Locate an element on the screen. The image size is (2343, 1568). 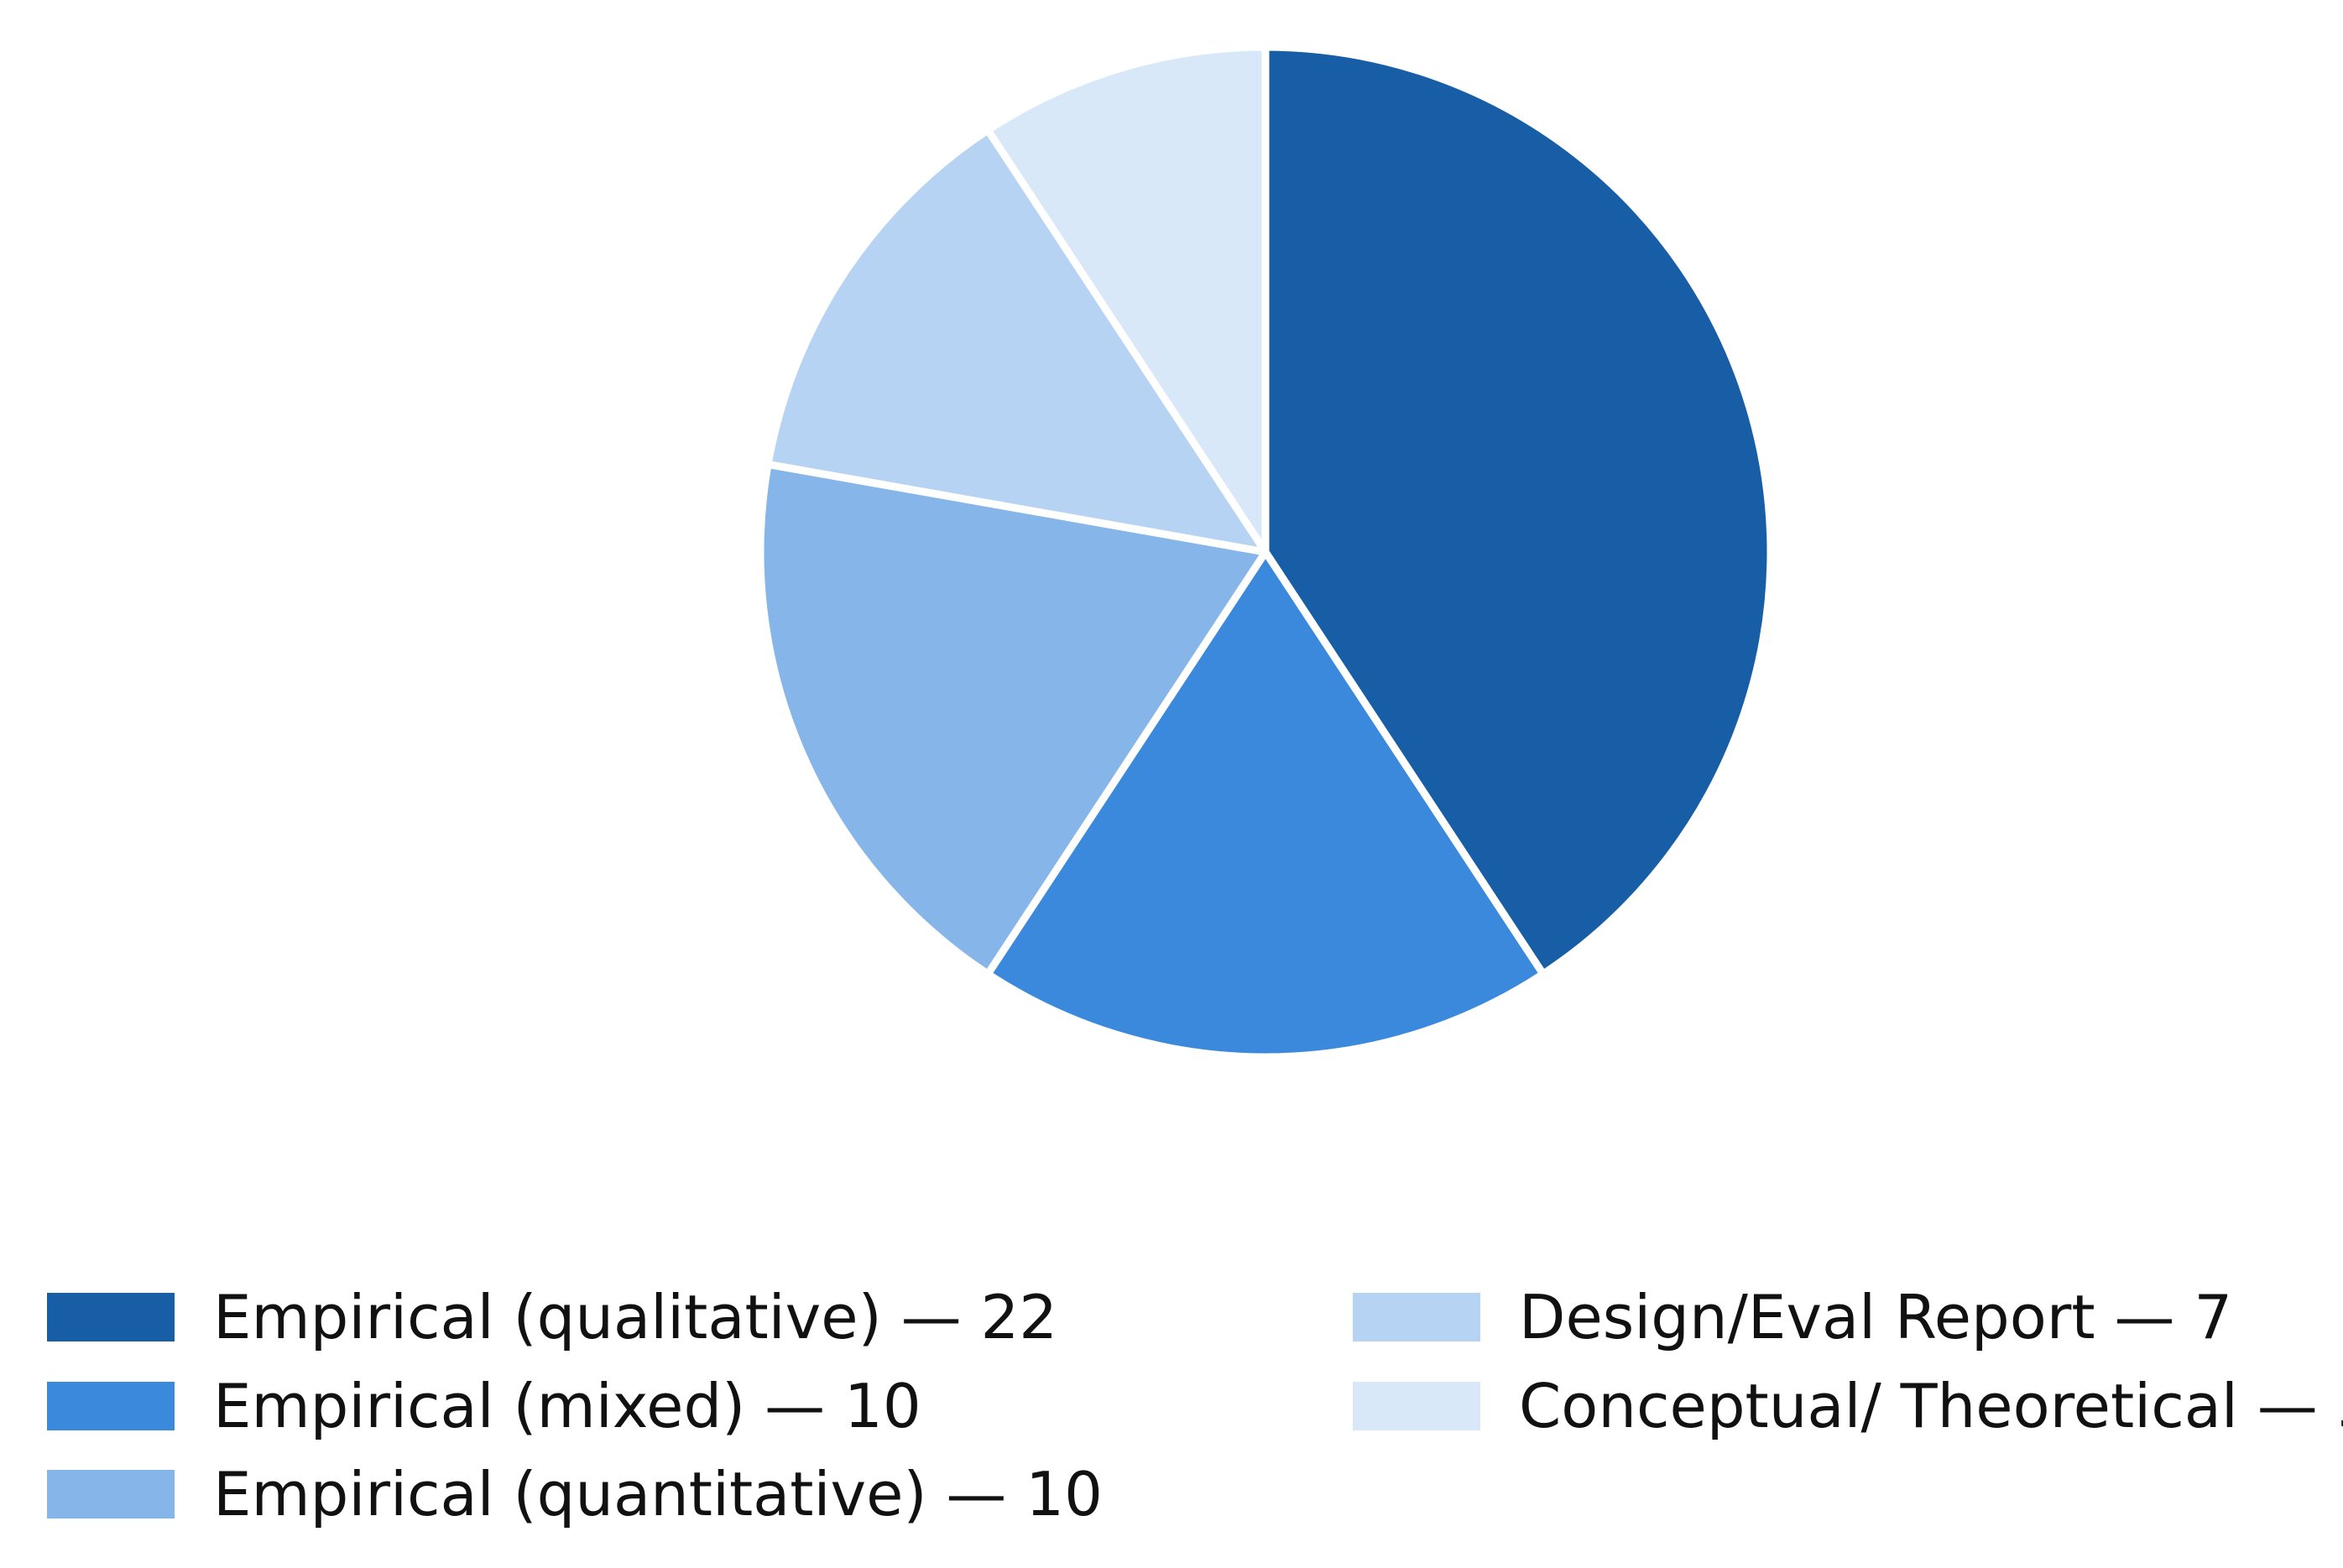
legend-label-1: Empirical (mixed) — 10 is located at coordinates (567, 1406).